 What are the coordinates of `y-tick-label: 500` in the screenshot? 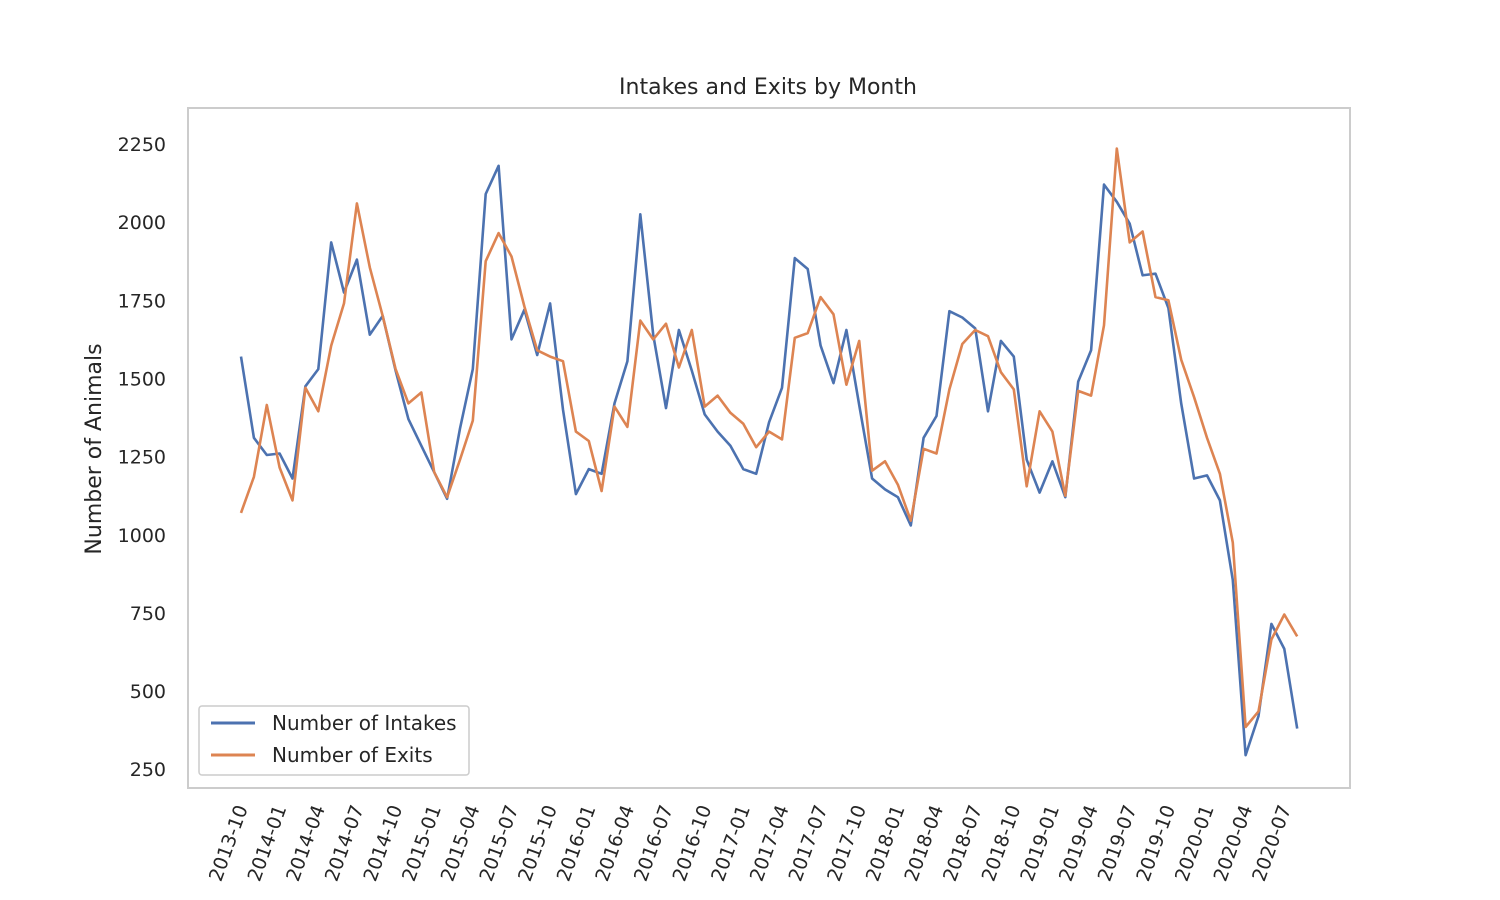 It's located at (148, 692).